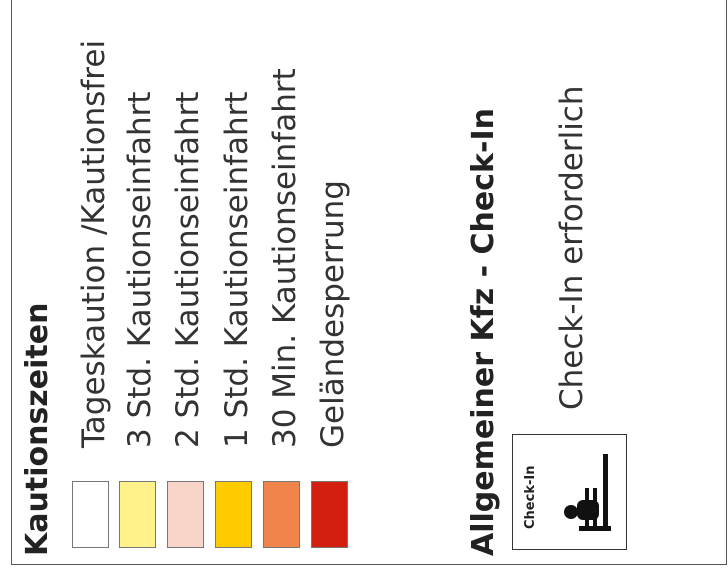 This screenshot has width=728, height=573. What do you see at coordinates (140, 269) in the screenshot?
I see `kaution-item-label-1: 3 Std. Kautionseinfahrt` at bounding box center [140, 269].